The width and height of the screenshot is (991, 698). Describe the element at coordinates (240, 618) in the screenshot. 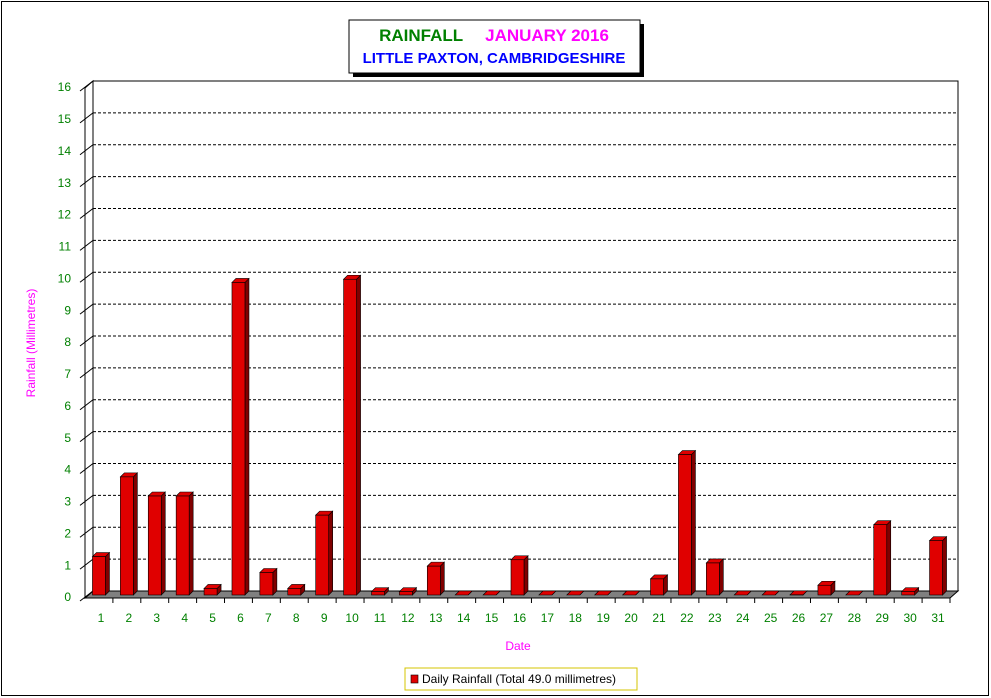

I see `x-tick-label: 6` at that location.